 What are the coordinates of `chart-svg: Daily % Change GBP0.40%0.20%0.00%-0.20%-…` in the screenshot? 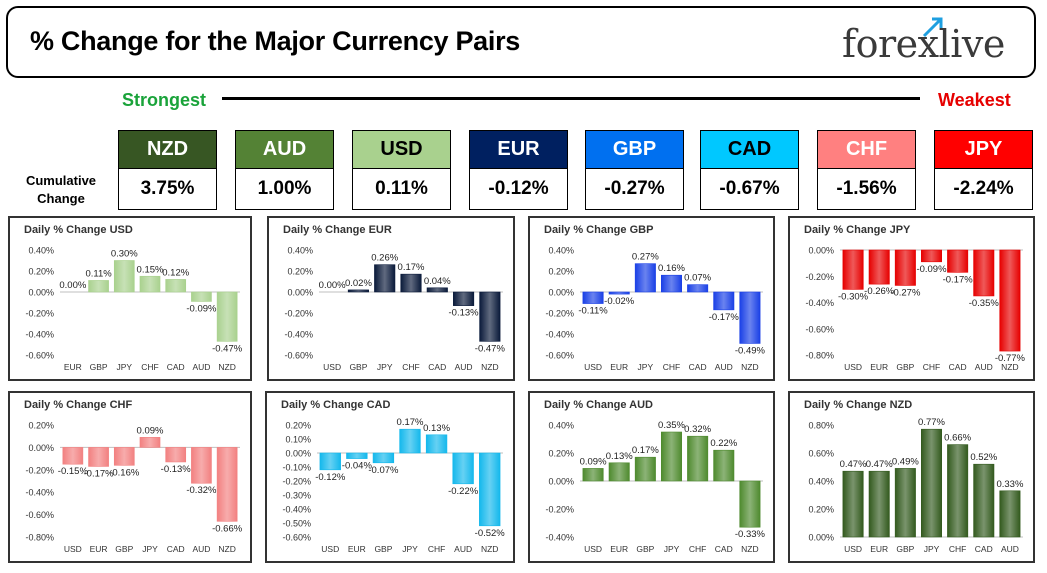 It's located at (655, 298).